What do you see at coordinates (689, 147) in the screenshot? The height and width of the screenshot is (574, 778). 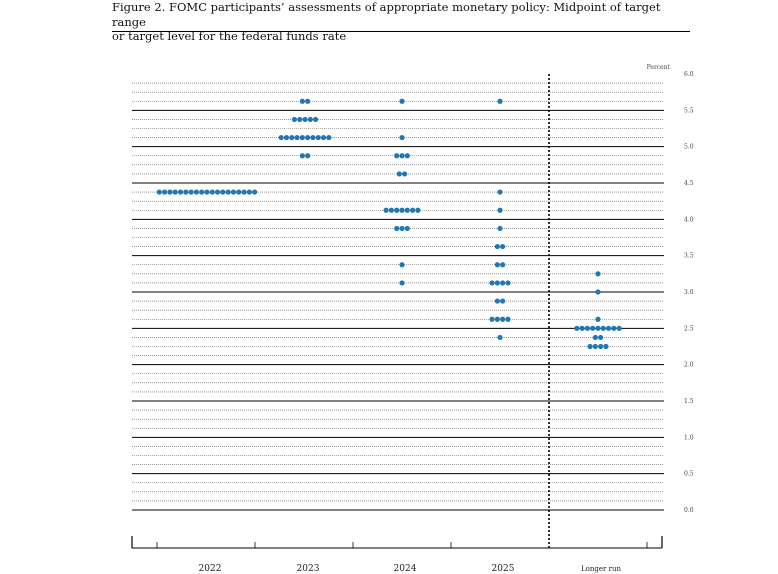 I see `y-tick-label: 5.0` at bounding box center [689, 147].